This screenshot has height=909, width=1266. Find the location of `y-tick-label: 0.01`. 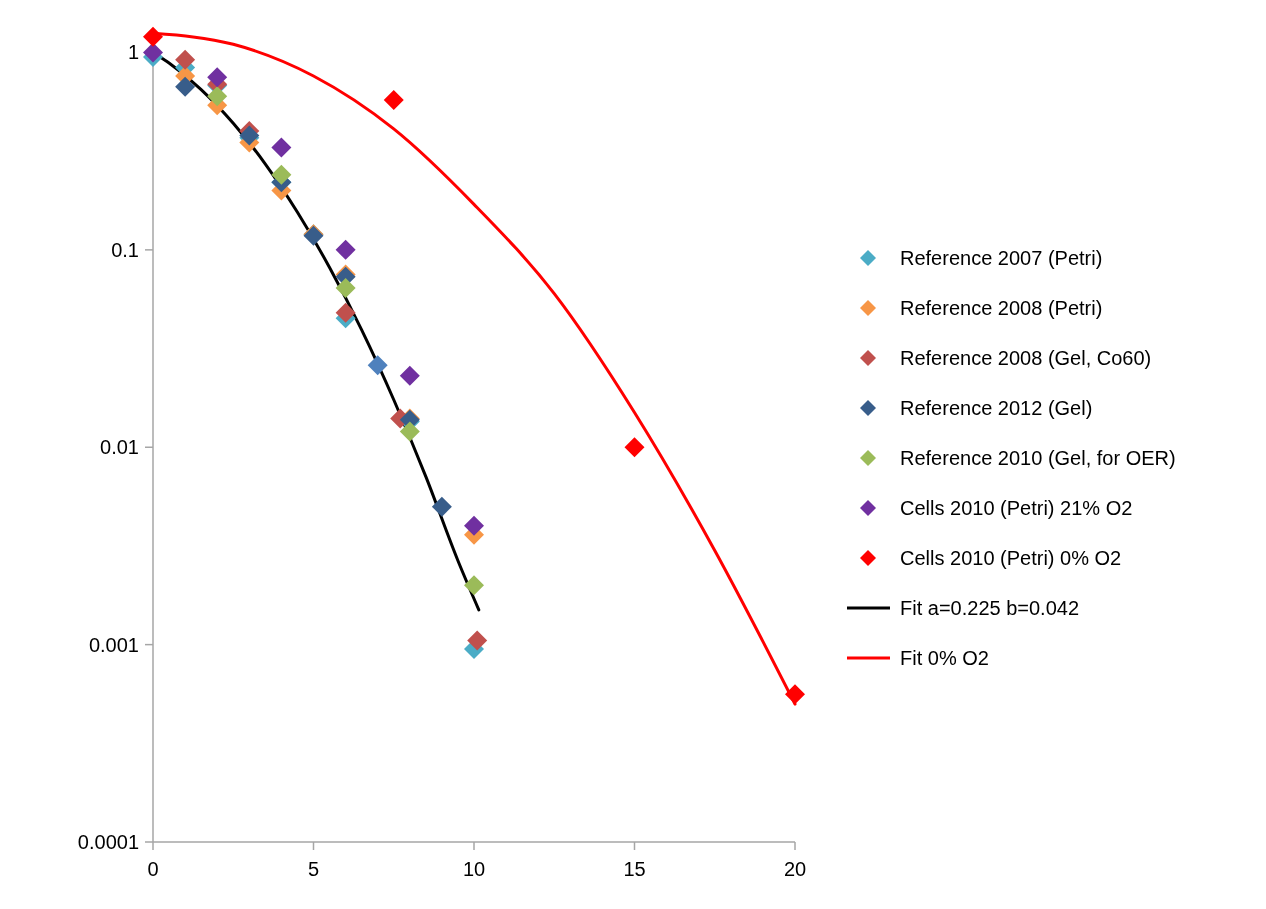

y-tick-label: 0.01 is located at coordinates (119, 447).